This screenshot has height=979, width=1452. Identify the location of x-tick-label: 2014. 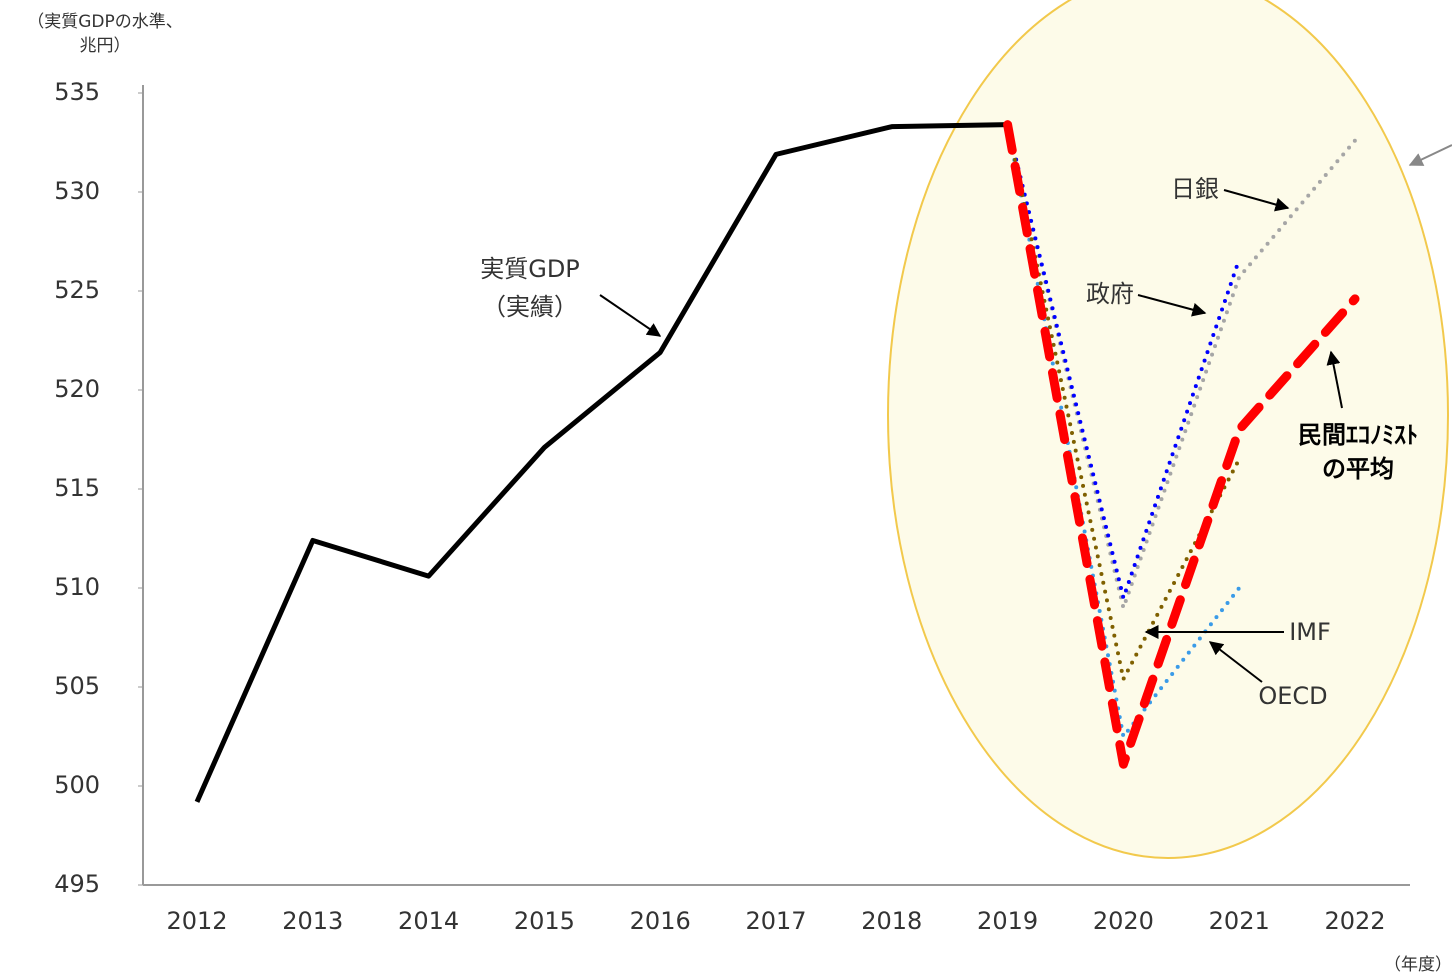
(428, 921).